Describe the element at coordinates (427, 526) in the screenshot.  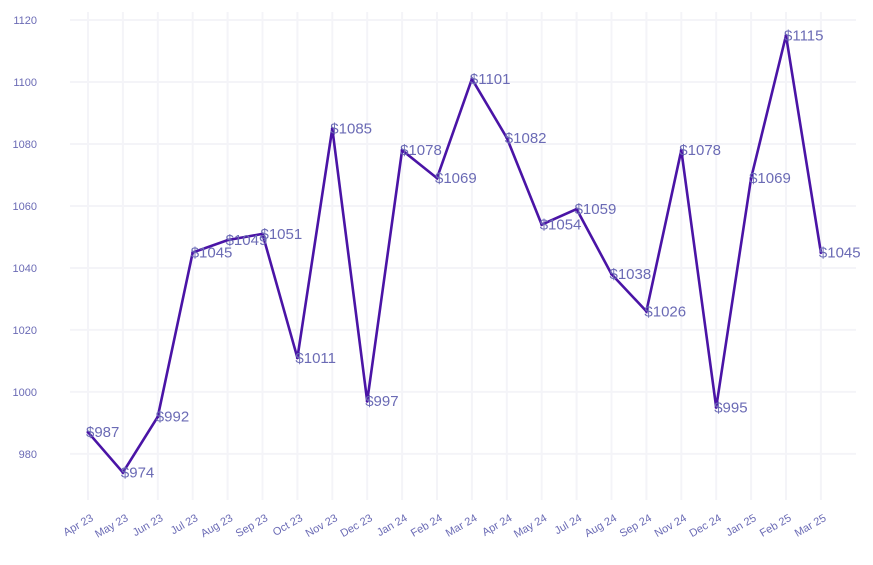
I see `x-tick-label: Feb 24` at that location.